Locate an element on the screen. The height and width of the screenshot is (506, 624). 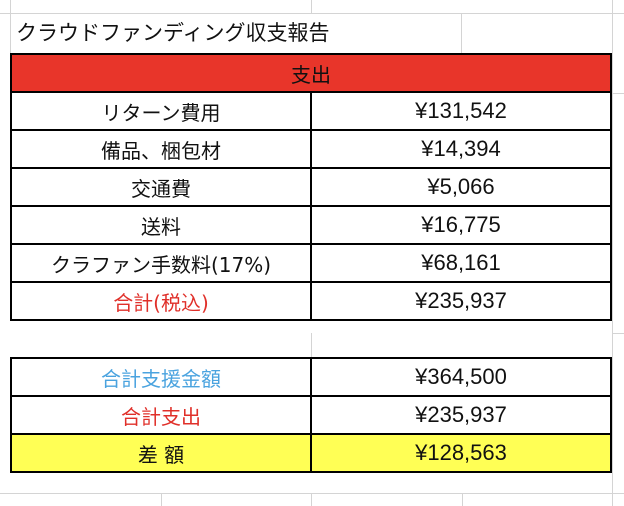
sheet-title: クラウドファンディング収支報告 is located at coordinates (173, 33).